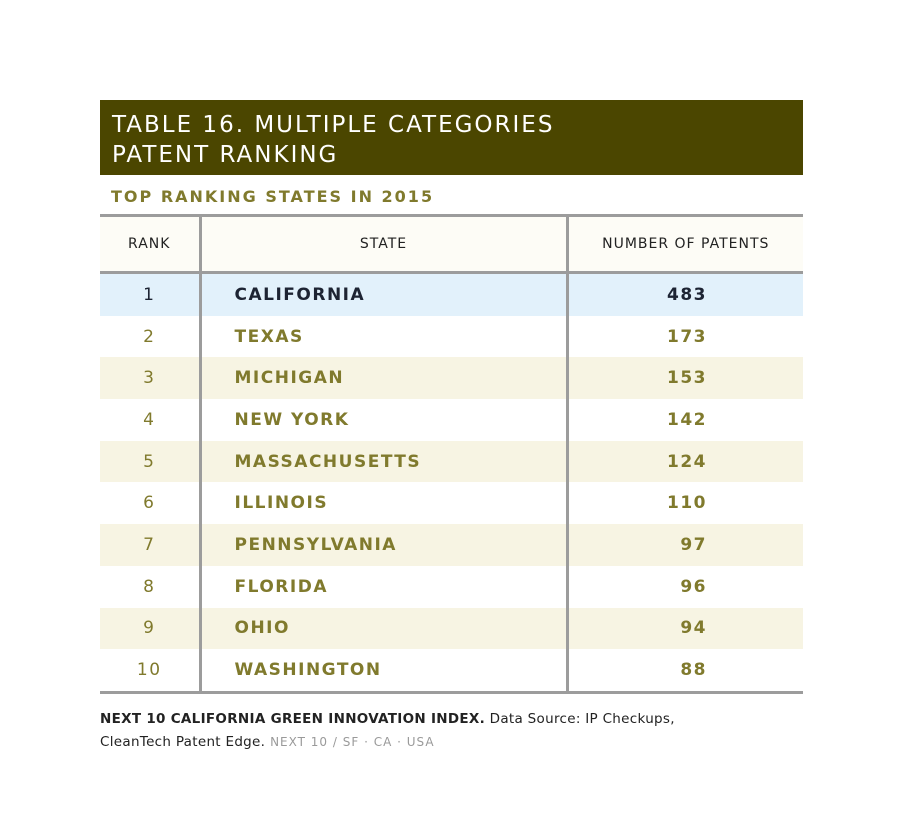  Describe the element at coordinates (384, 294) in the screenshot. I see `state-cell: CALIFORNIA` at that location.